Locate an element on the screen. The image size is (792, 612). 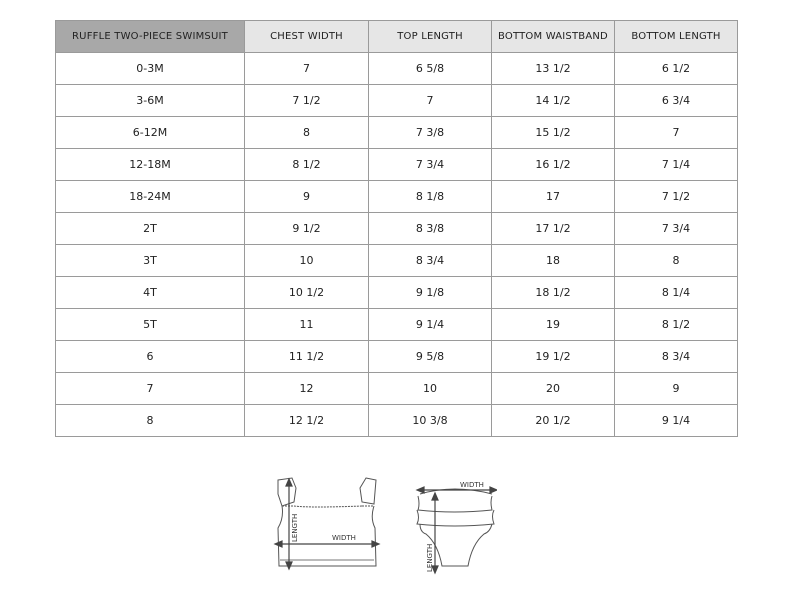
header-product: RUFFLE TWO-PIECE SWIMSUIT is located at coordinates (150, 36).